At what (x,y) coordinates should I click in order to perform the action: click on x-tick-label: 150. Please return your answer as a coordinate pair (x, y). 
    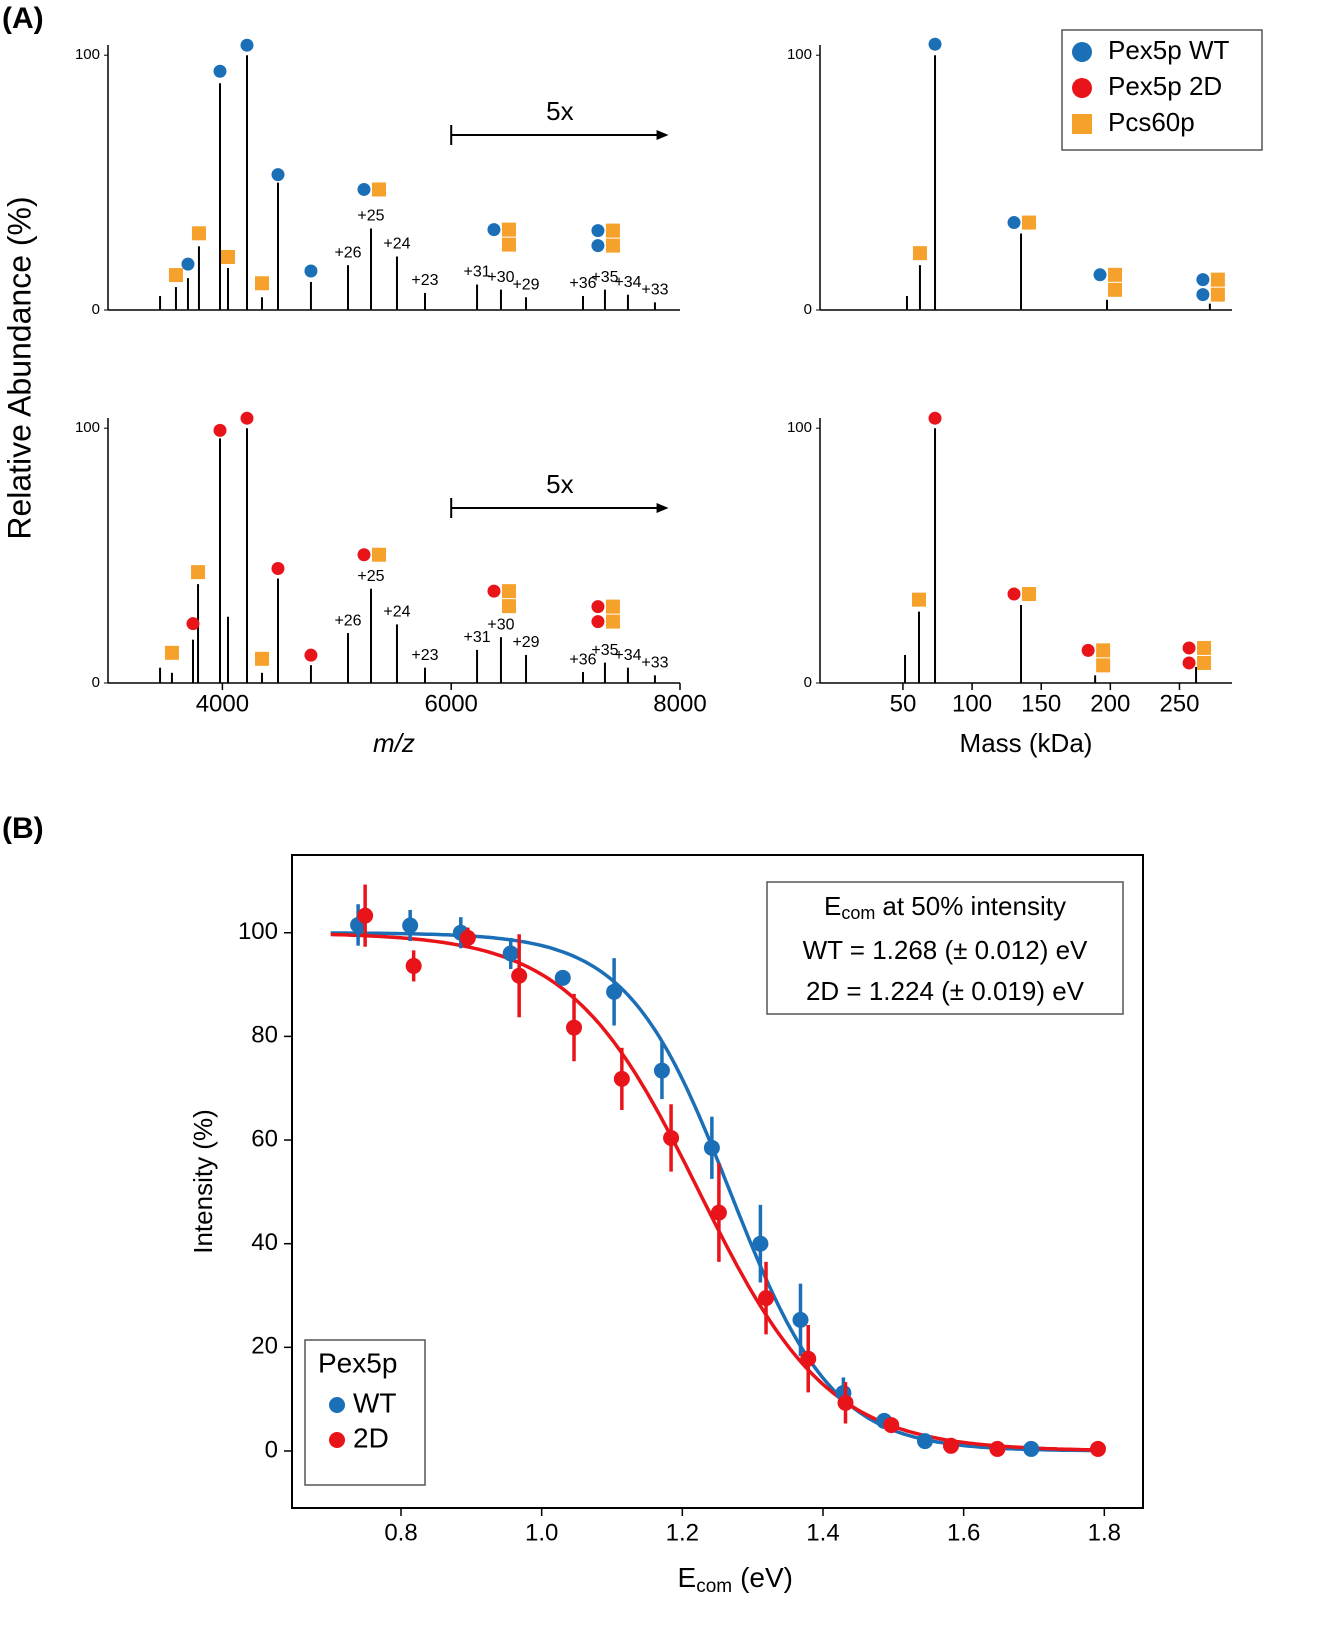
    Looking at the image, I should click on (1041, 703).